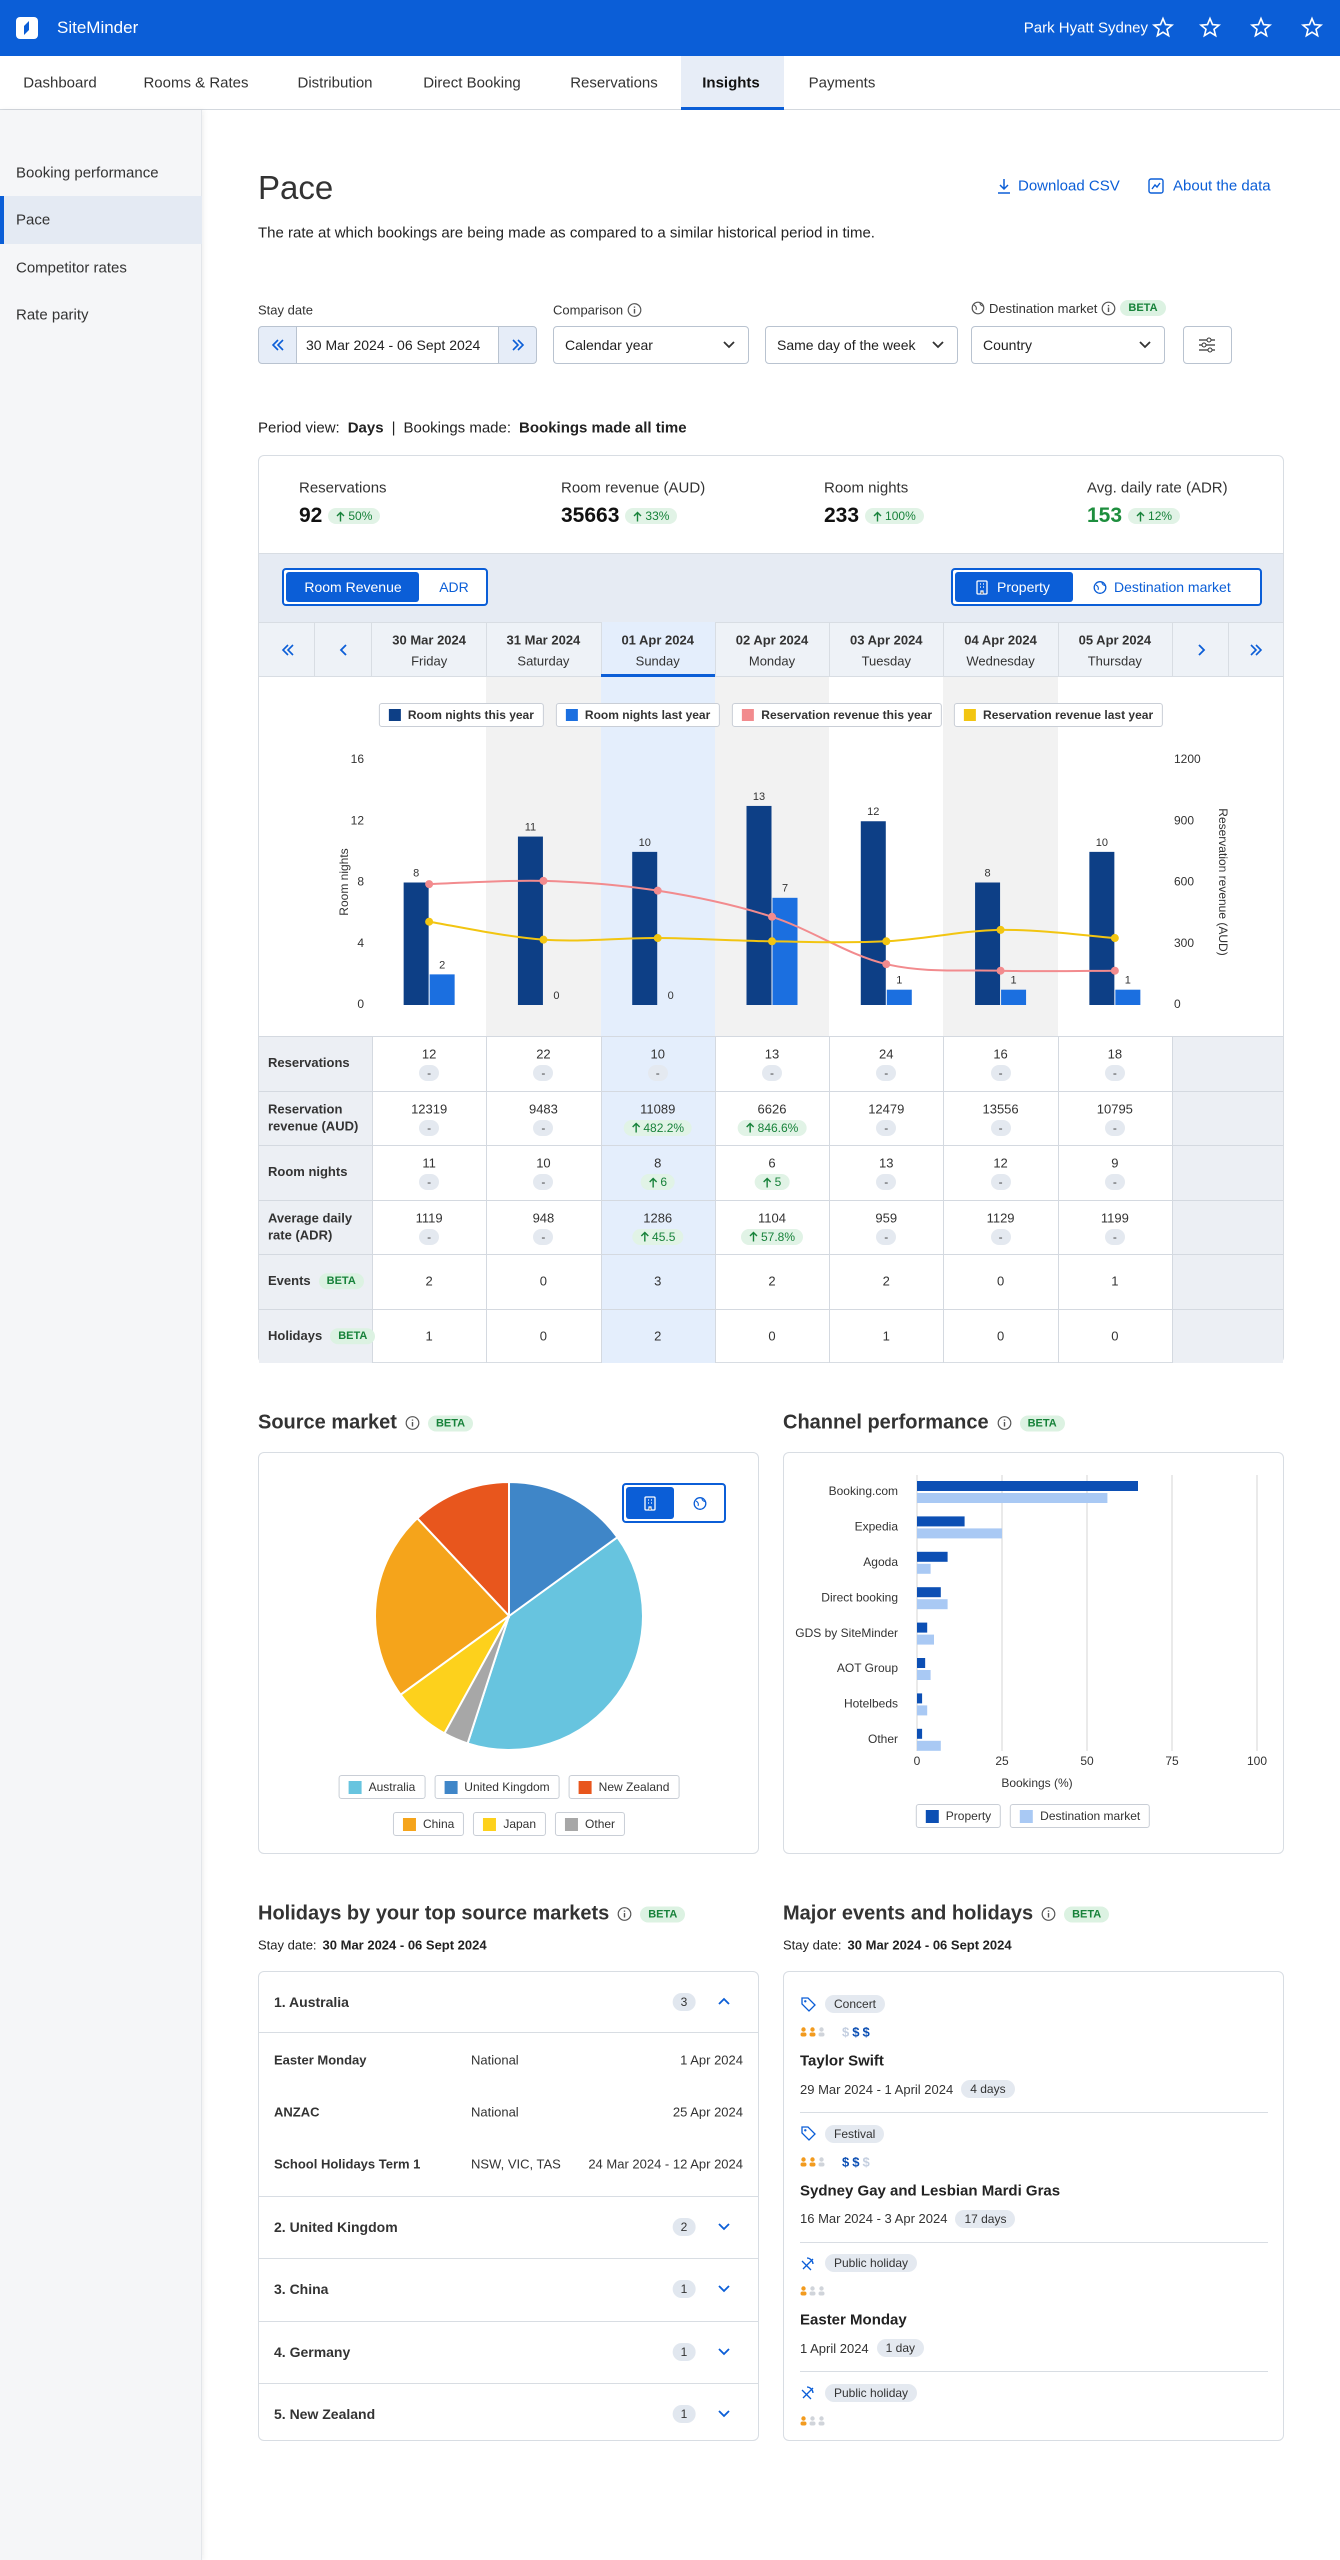 The height and width of the screenshot is (2560, 1340). I want to click on sidebar-item: Booking performance, so click(87, 173).